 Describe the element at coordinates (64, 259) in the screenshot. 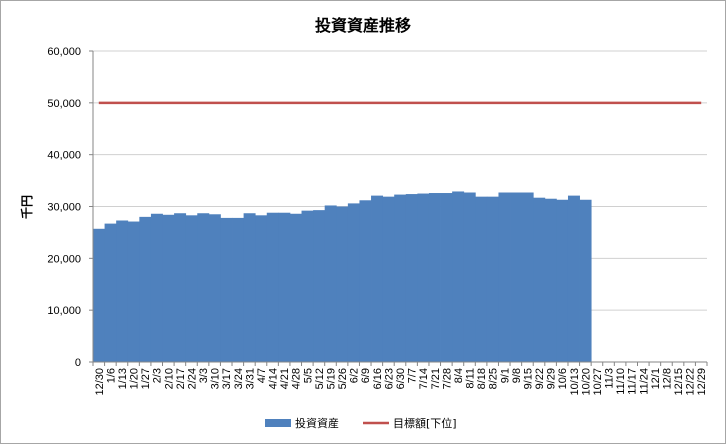

I see `y-tick-label: 20,000` at that location.